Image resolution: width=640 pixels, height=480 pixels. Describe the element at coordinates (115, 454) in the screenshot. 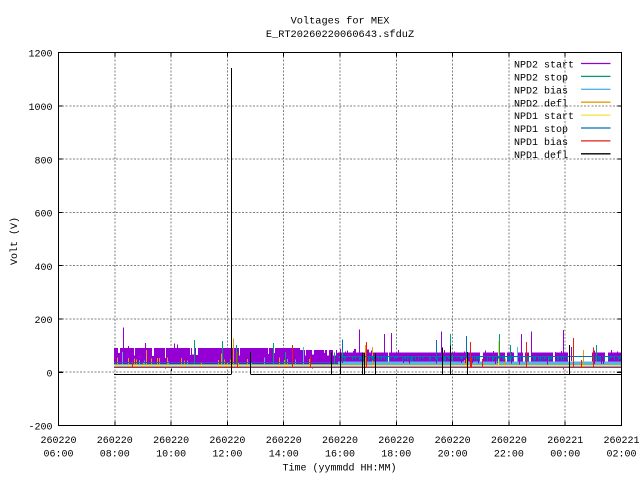

I see `svg-text: 08:00` at that location.